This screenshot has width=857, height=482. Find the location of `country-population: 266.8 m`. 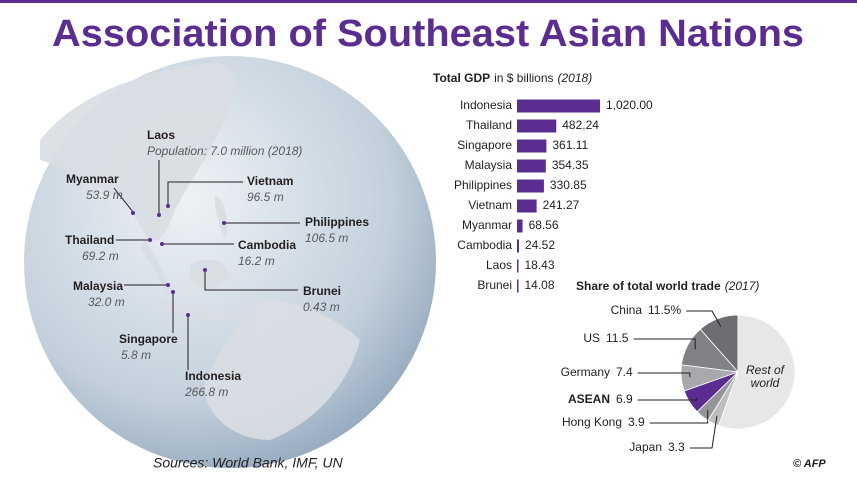

country-population: 266.8 m is located at coordinates (206, 392).